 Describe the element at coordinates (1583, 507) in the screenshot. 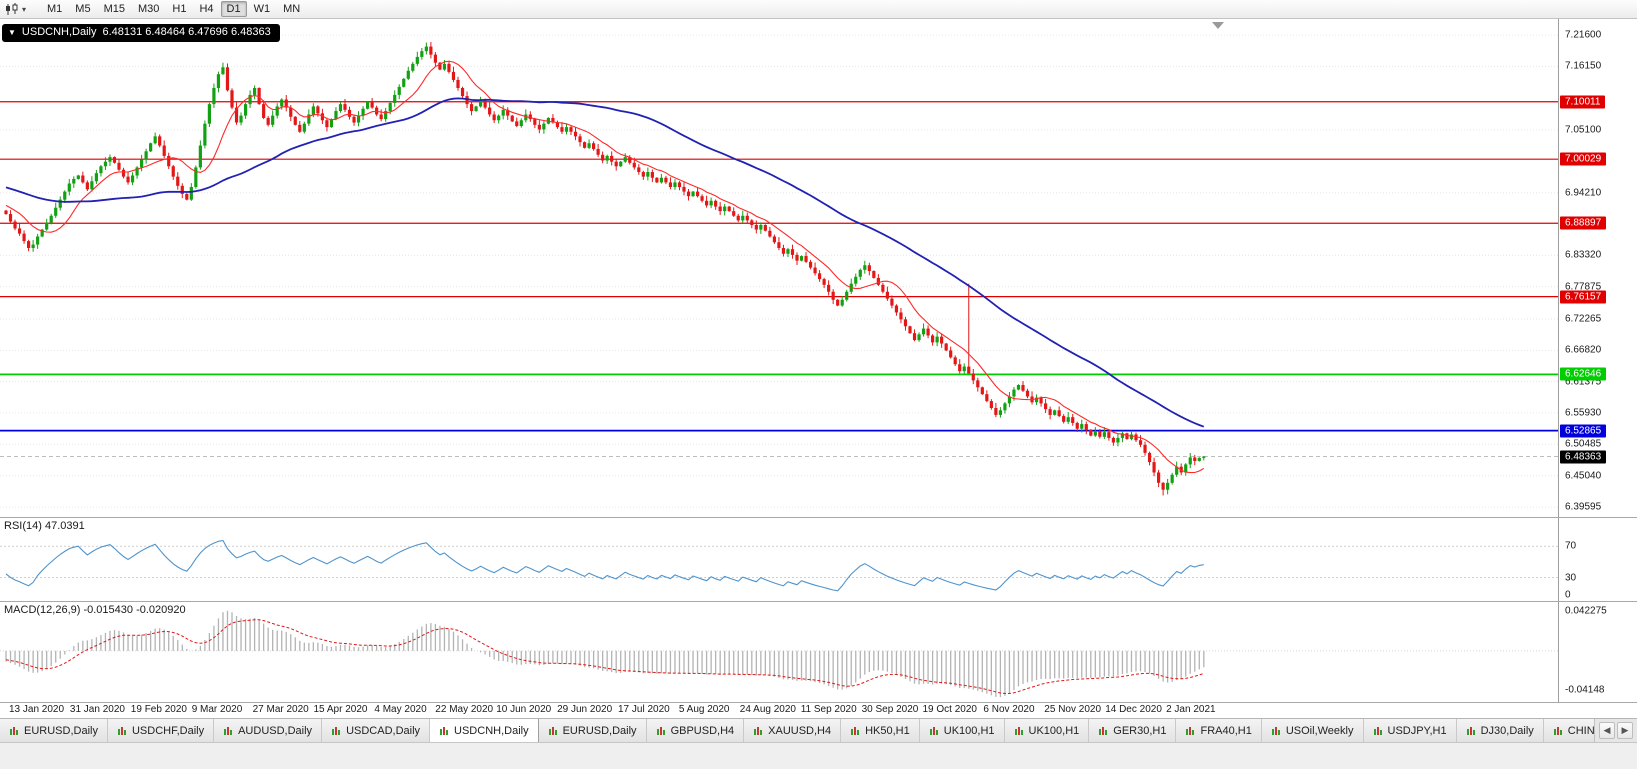

I see `price-tick-label: 6.39595` at that location.